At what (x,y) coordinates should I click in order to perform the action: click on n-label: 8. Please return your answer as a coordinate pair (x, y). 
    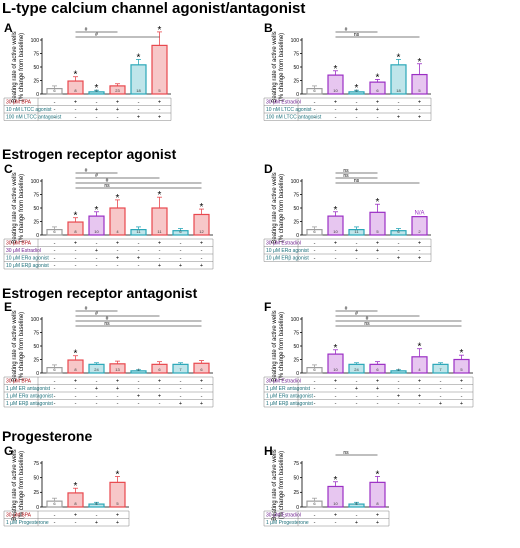
    Looking at the image, I should click on (75, 369).